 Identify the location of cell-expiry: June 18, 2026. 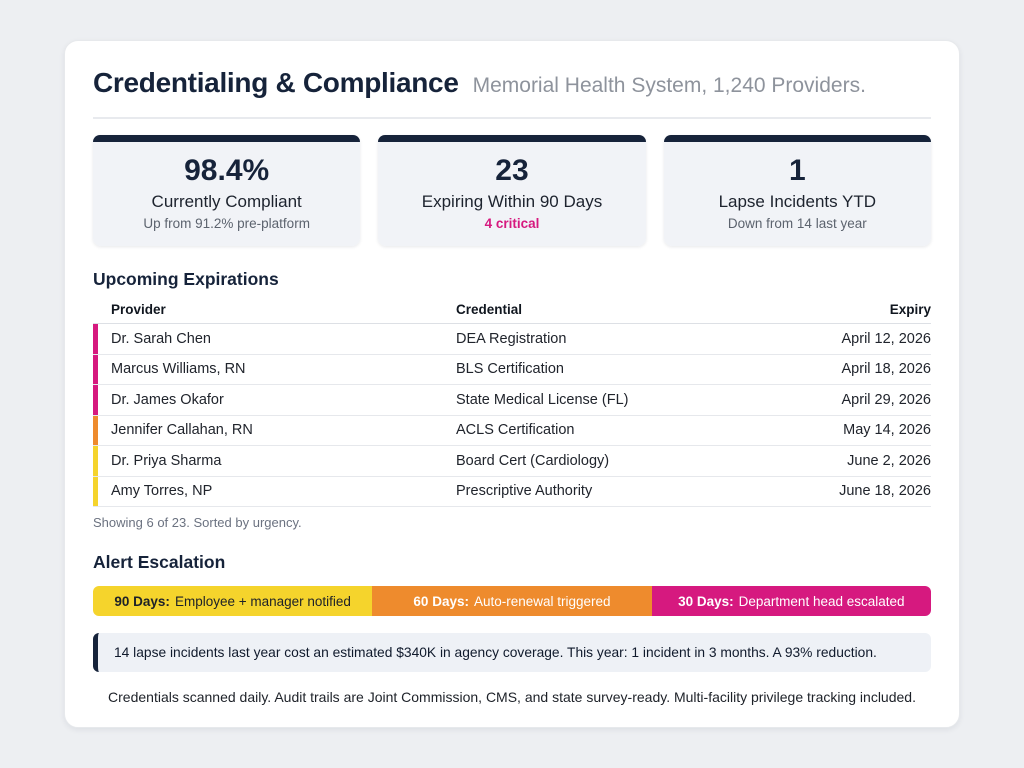
(885, 491).